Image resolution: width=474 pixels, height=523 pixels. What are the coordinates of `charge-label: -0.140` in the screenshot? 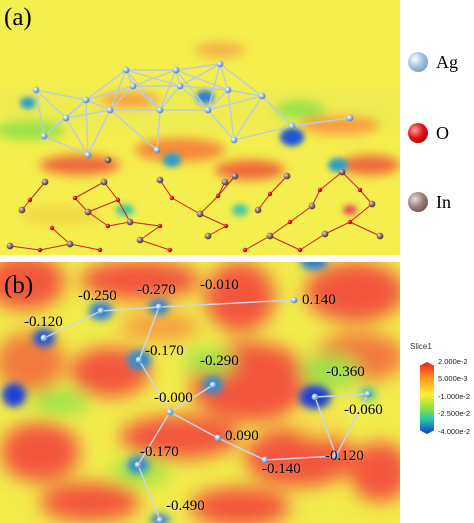 It's located at (281, 469).